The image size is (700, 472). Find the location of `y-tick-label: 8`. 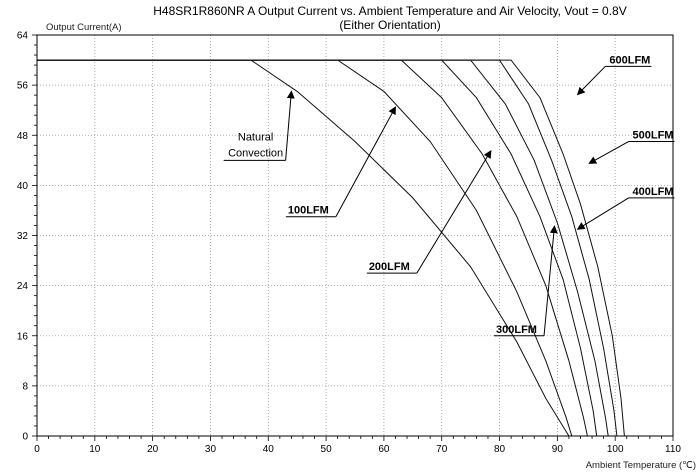

y-tick-label: 8 is located at coordinates (25, 386).